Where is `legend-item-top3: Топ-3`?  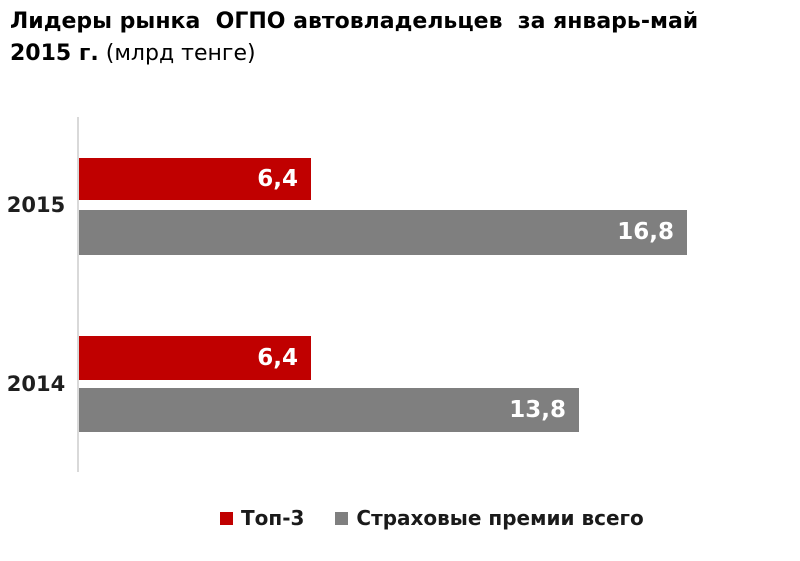
legend-item-top3: Топ-3 is located at coordinates (262, 518).